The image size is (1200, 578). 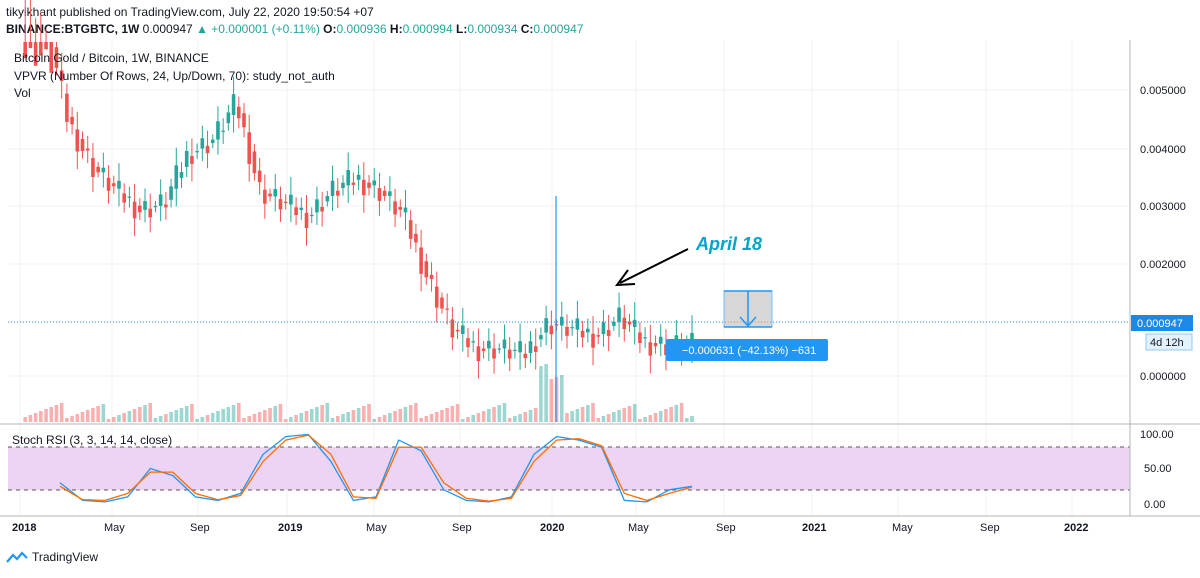 I want to click on time-tick: 2019, so click(x=290, y=528).